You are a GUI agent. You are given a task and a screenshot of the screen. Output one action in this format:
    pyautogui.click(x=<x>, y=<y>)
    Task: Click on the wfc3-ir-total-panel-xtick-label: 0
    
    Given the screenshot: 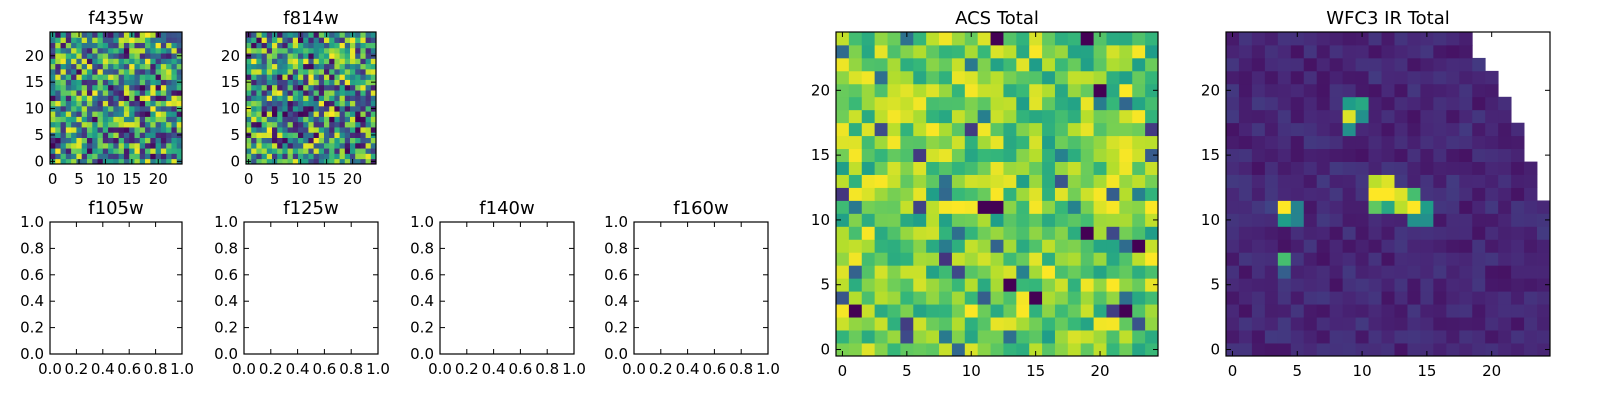 What is the action you would take?
    pyautogui.click(x=1233, y=371)
    